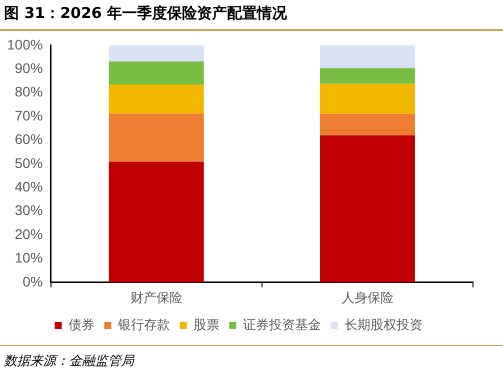 The width and height of the screenshot is (503, 377). Describe the element at coordinates (28, 186) in the screenshot. I see `y-tick-label: 40%` at that location.